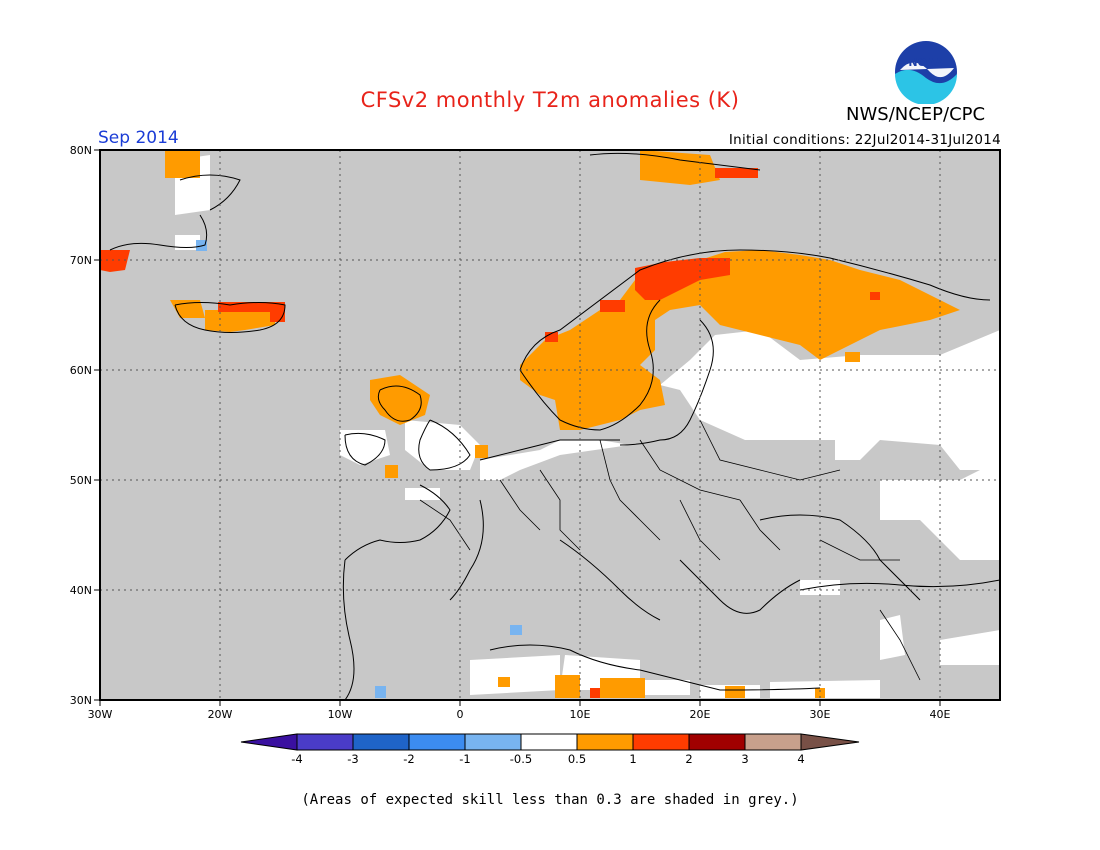 The image size is (1100, 850). Describe the element at coordinates (577, 759) in the screenshot. I see `color-bar-tick-label: 0.5` at that location.